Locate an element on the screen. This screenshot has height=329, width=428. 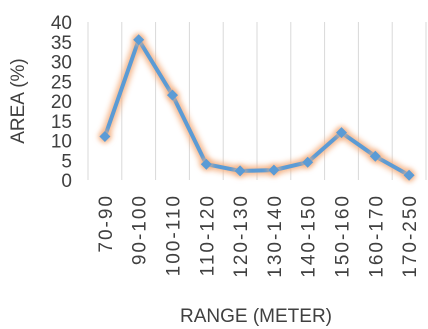
y-tick-label-35: 35 is located at coordinates (61, 43).